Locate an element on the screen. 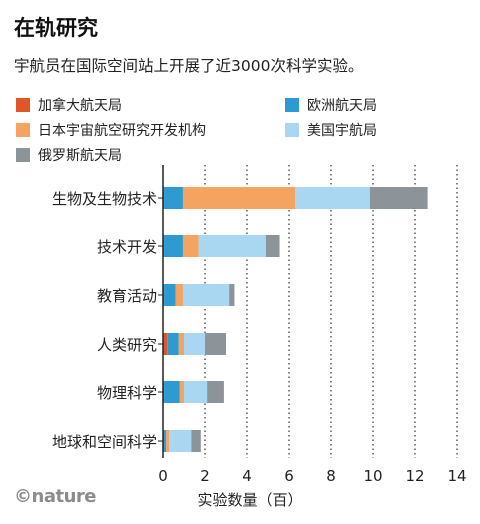 The width and height of the screenshot is (480, 524). legend-item-esa: 欧洲航天局 is located at coordinates (331, 105).